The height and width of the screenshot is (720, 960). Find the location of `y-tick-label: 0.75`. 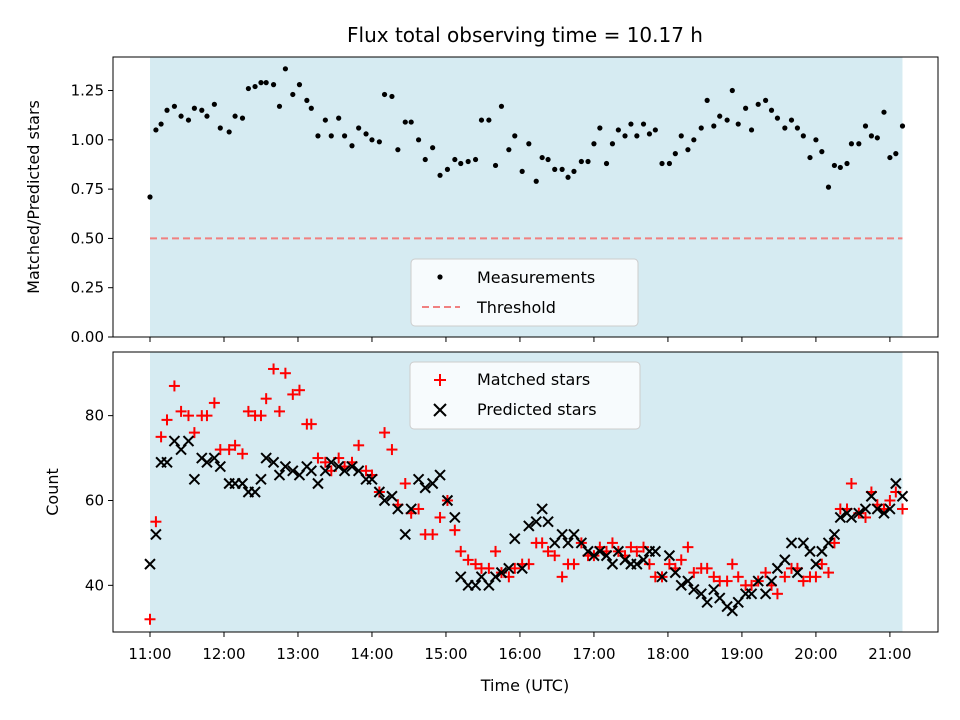

y-tick-label: 0.75 is located at coordinates (87, 189).